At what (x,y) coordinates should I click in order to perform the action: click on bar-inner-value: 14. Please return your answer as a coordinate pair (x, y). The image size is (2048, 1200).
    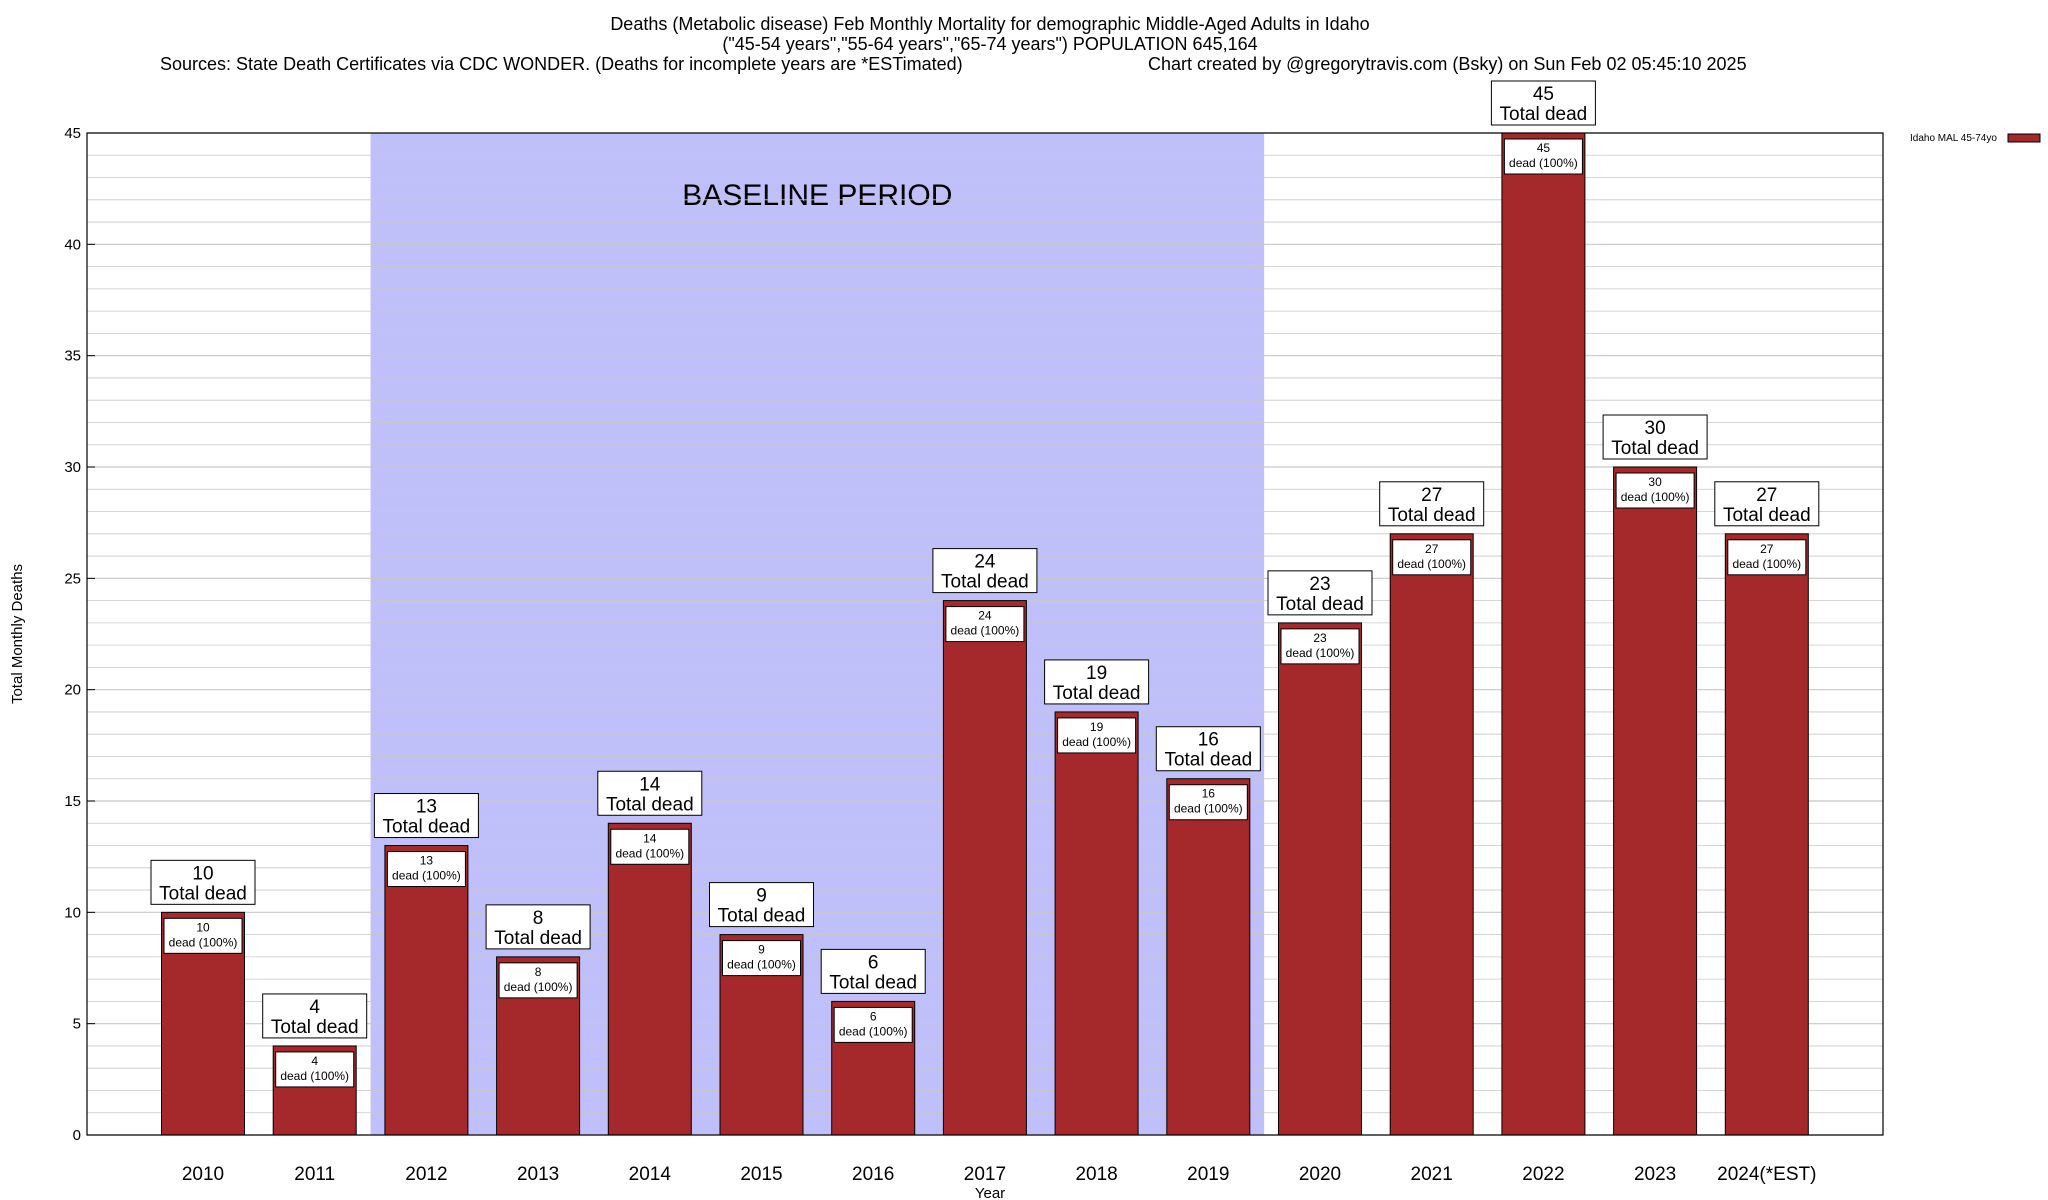
    Looking at the image, I should click on (650, 838).